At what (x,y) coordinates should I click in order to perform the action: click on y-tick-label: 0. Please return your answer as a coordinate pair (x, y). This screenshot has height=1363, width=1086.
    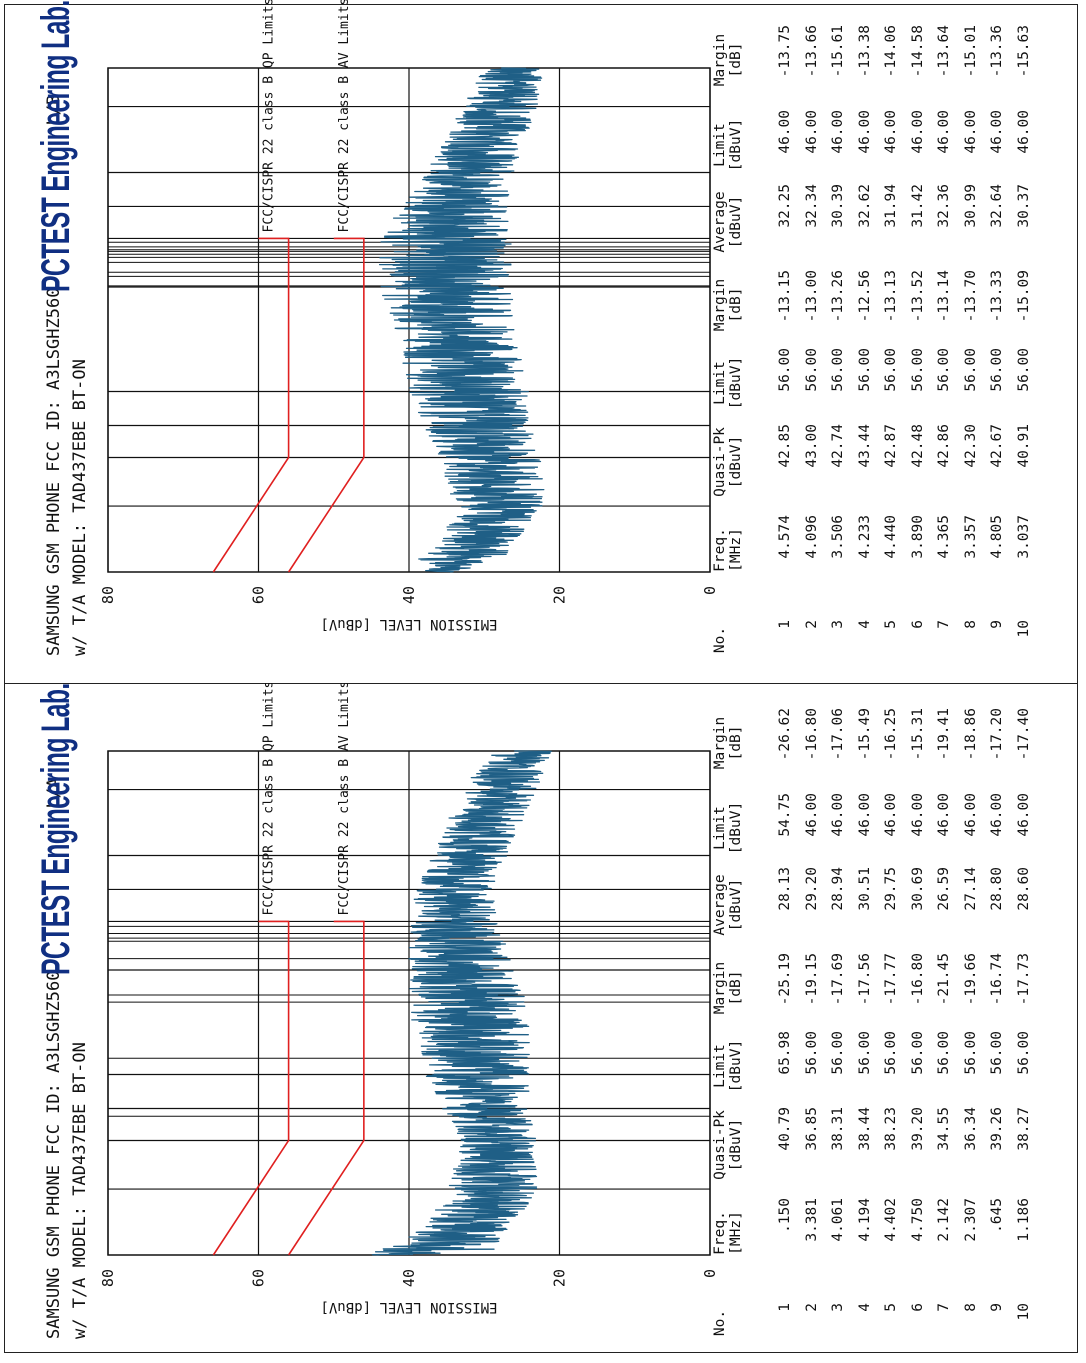
    Looking at the image, I should click on (710, 590).